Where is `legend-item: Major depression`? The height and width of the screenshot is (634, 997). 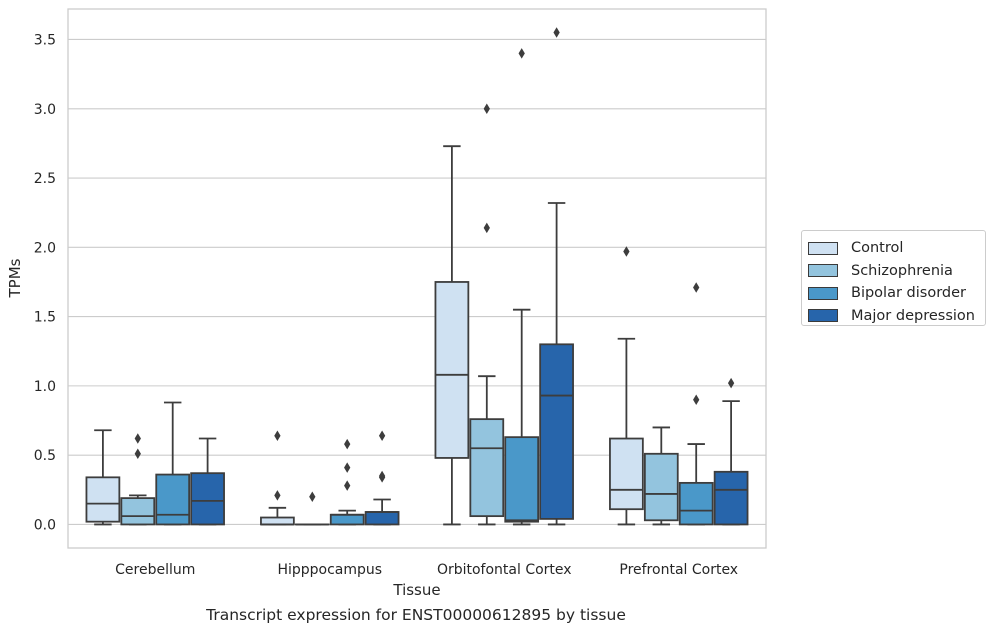 legend-item: Major depression is located at coordinates (896, 316).